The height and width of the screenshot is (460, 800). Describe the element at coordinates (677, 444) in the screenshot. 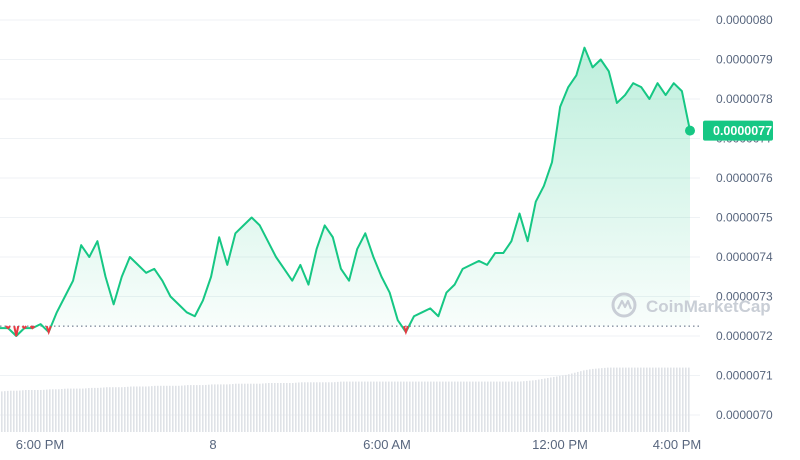

I see `x-tick-label: 4:00 PM` at that location.